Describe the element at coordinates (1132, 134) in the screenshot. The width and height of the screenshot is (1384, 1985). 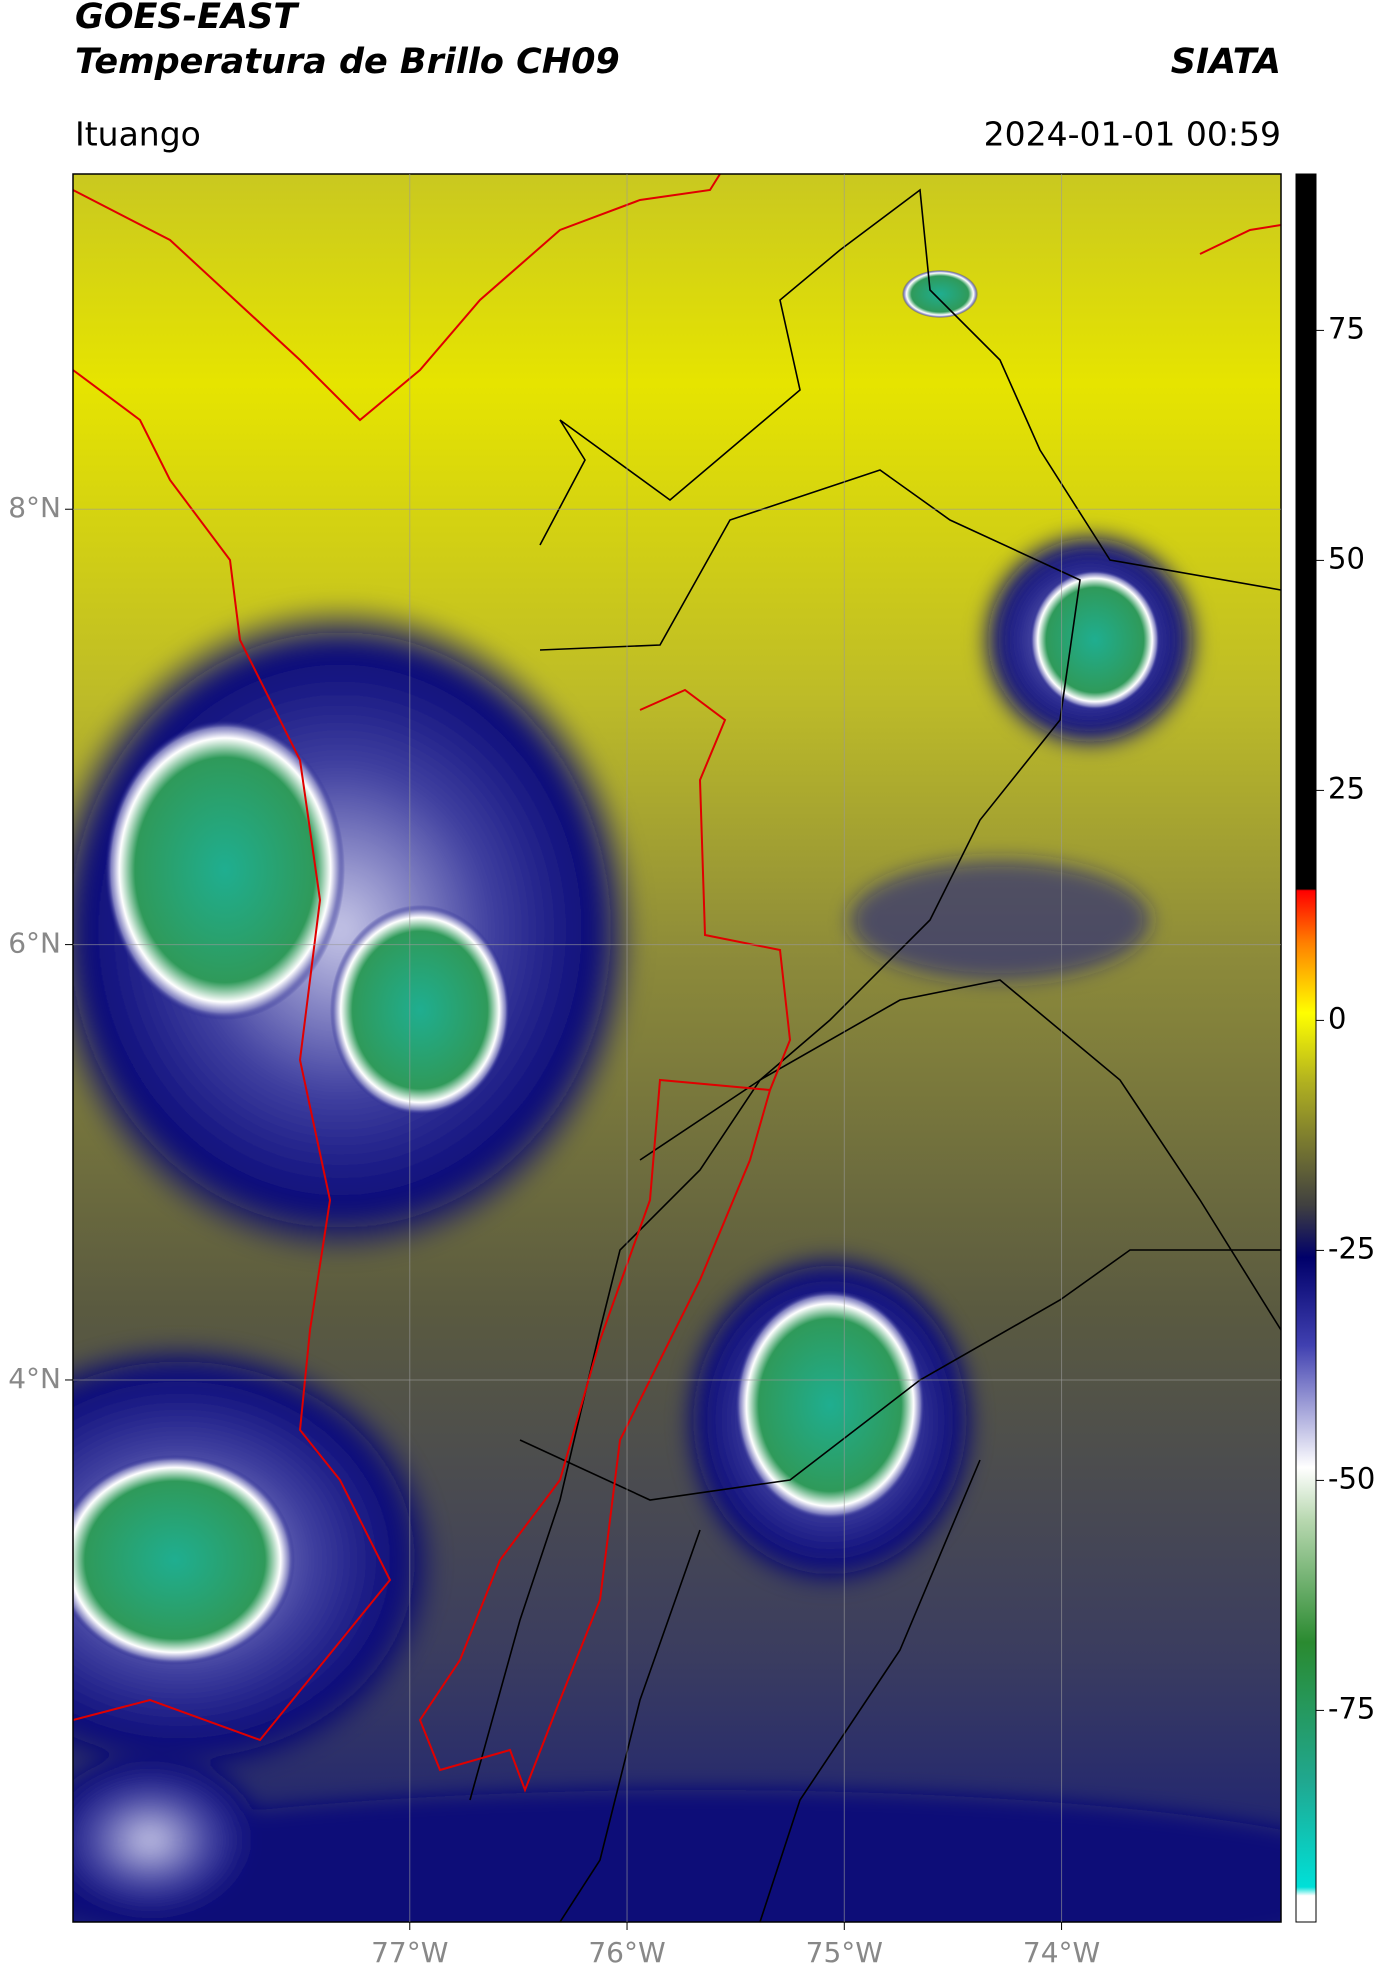
I see `datetime: 2024-01-01 00:59` at that location.